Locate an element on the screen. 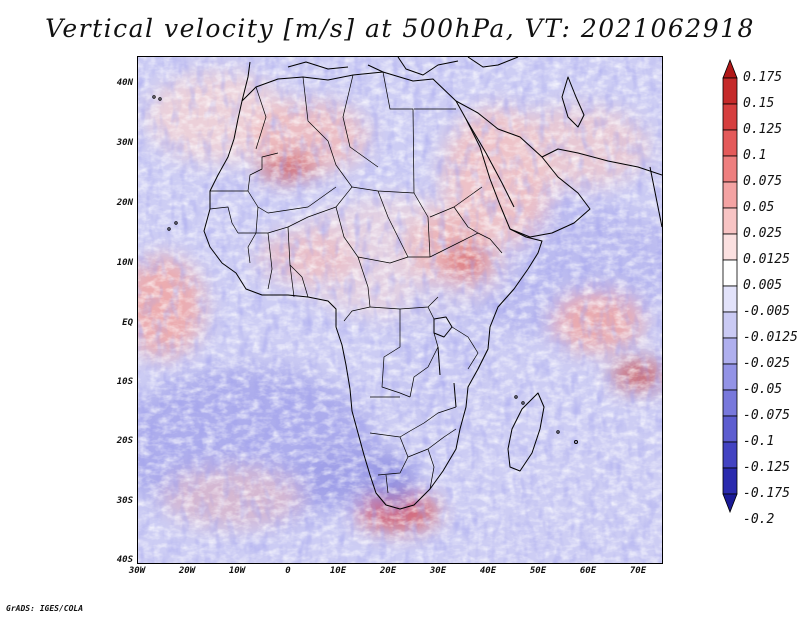 This screenshot has width=800, height=618. lon-label: 30W is located at coordinates (137, 571).